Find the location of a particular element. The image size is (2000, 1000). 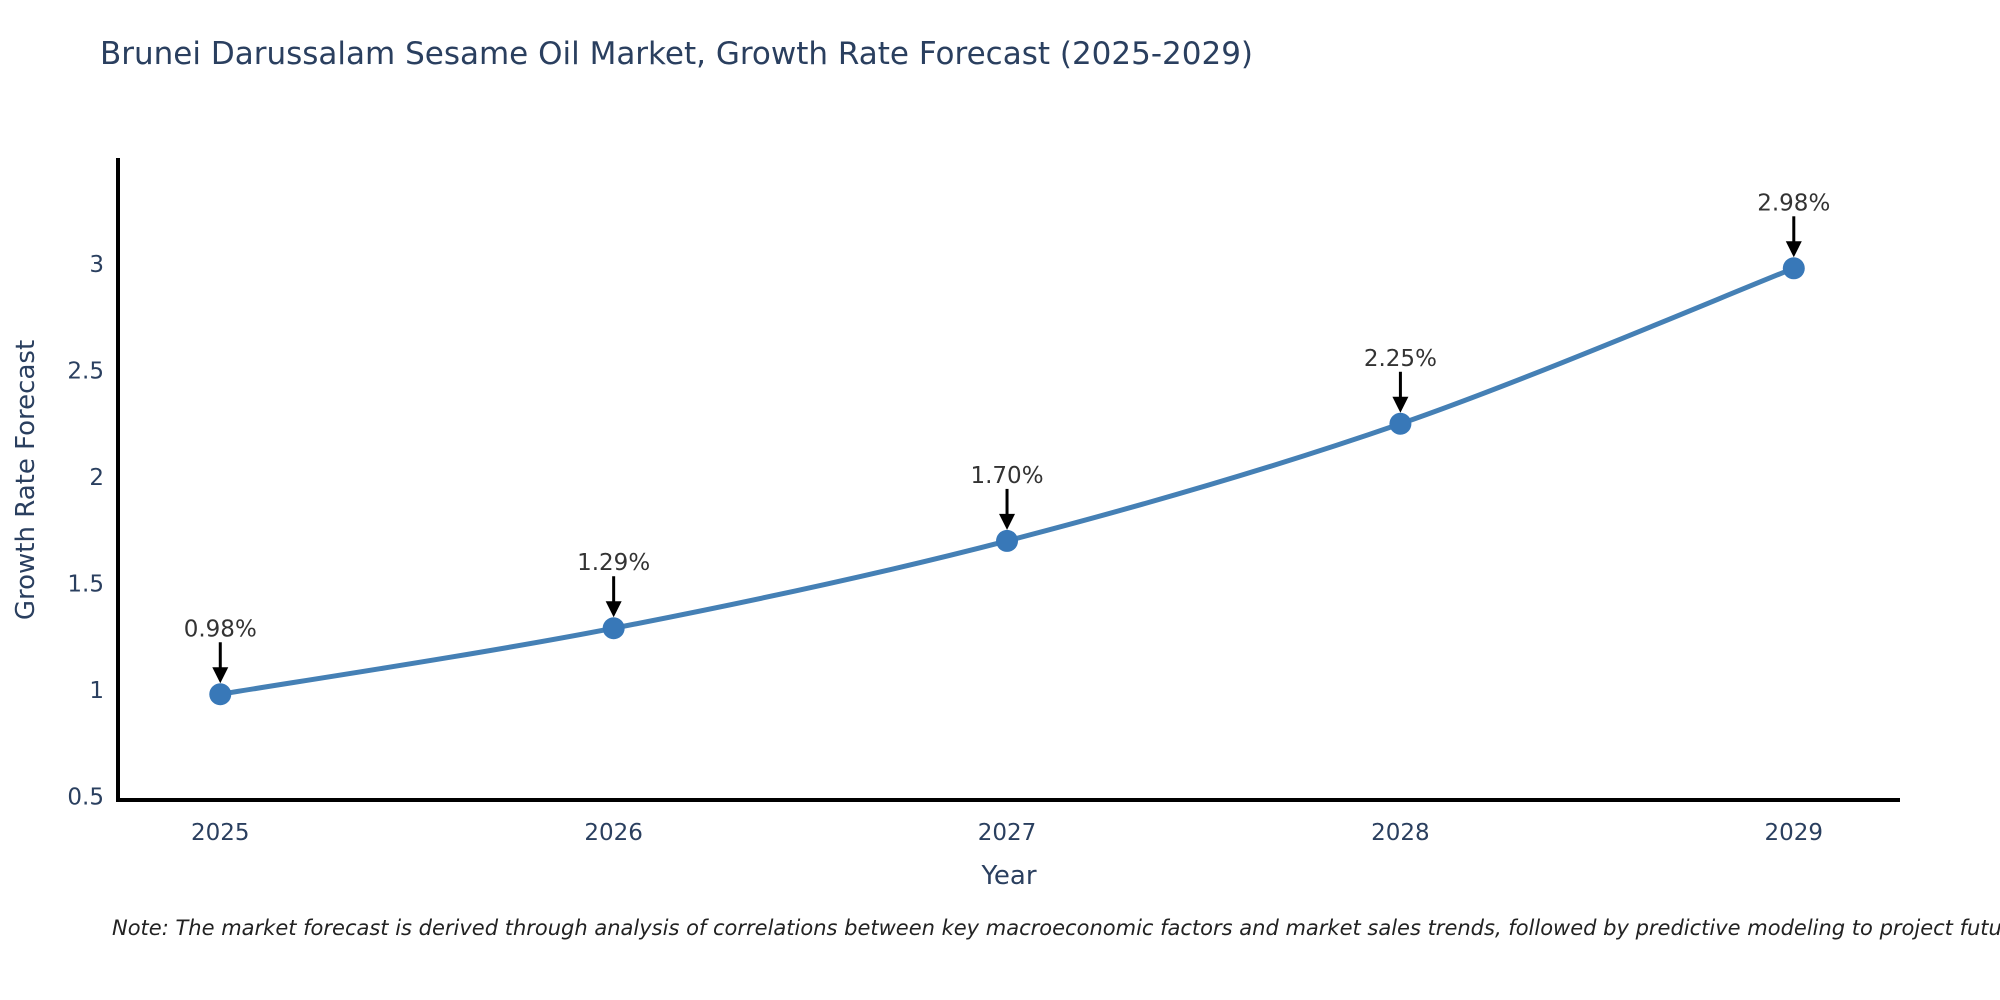

y-tick-label: 1 is located at coordinates (96, 691).